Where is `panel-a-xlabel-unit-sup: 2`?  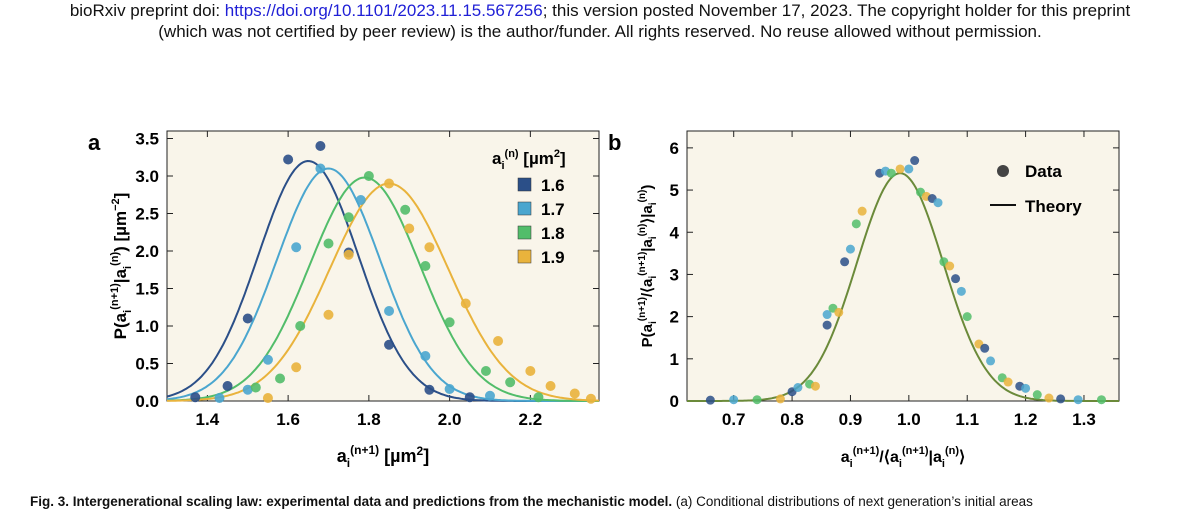 panel-a-xlabel-unit-sup: 2 is located at coordinates (420, 451).